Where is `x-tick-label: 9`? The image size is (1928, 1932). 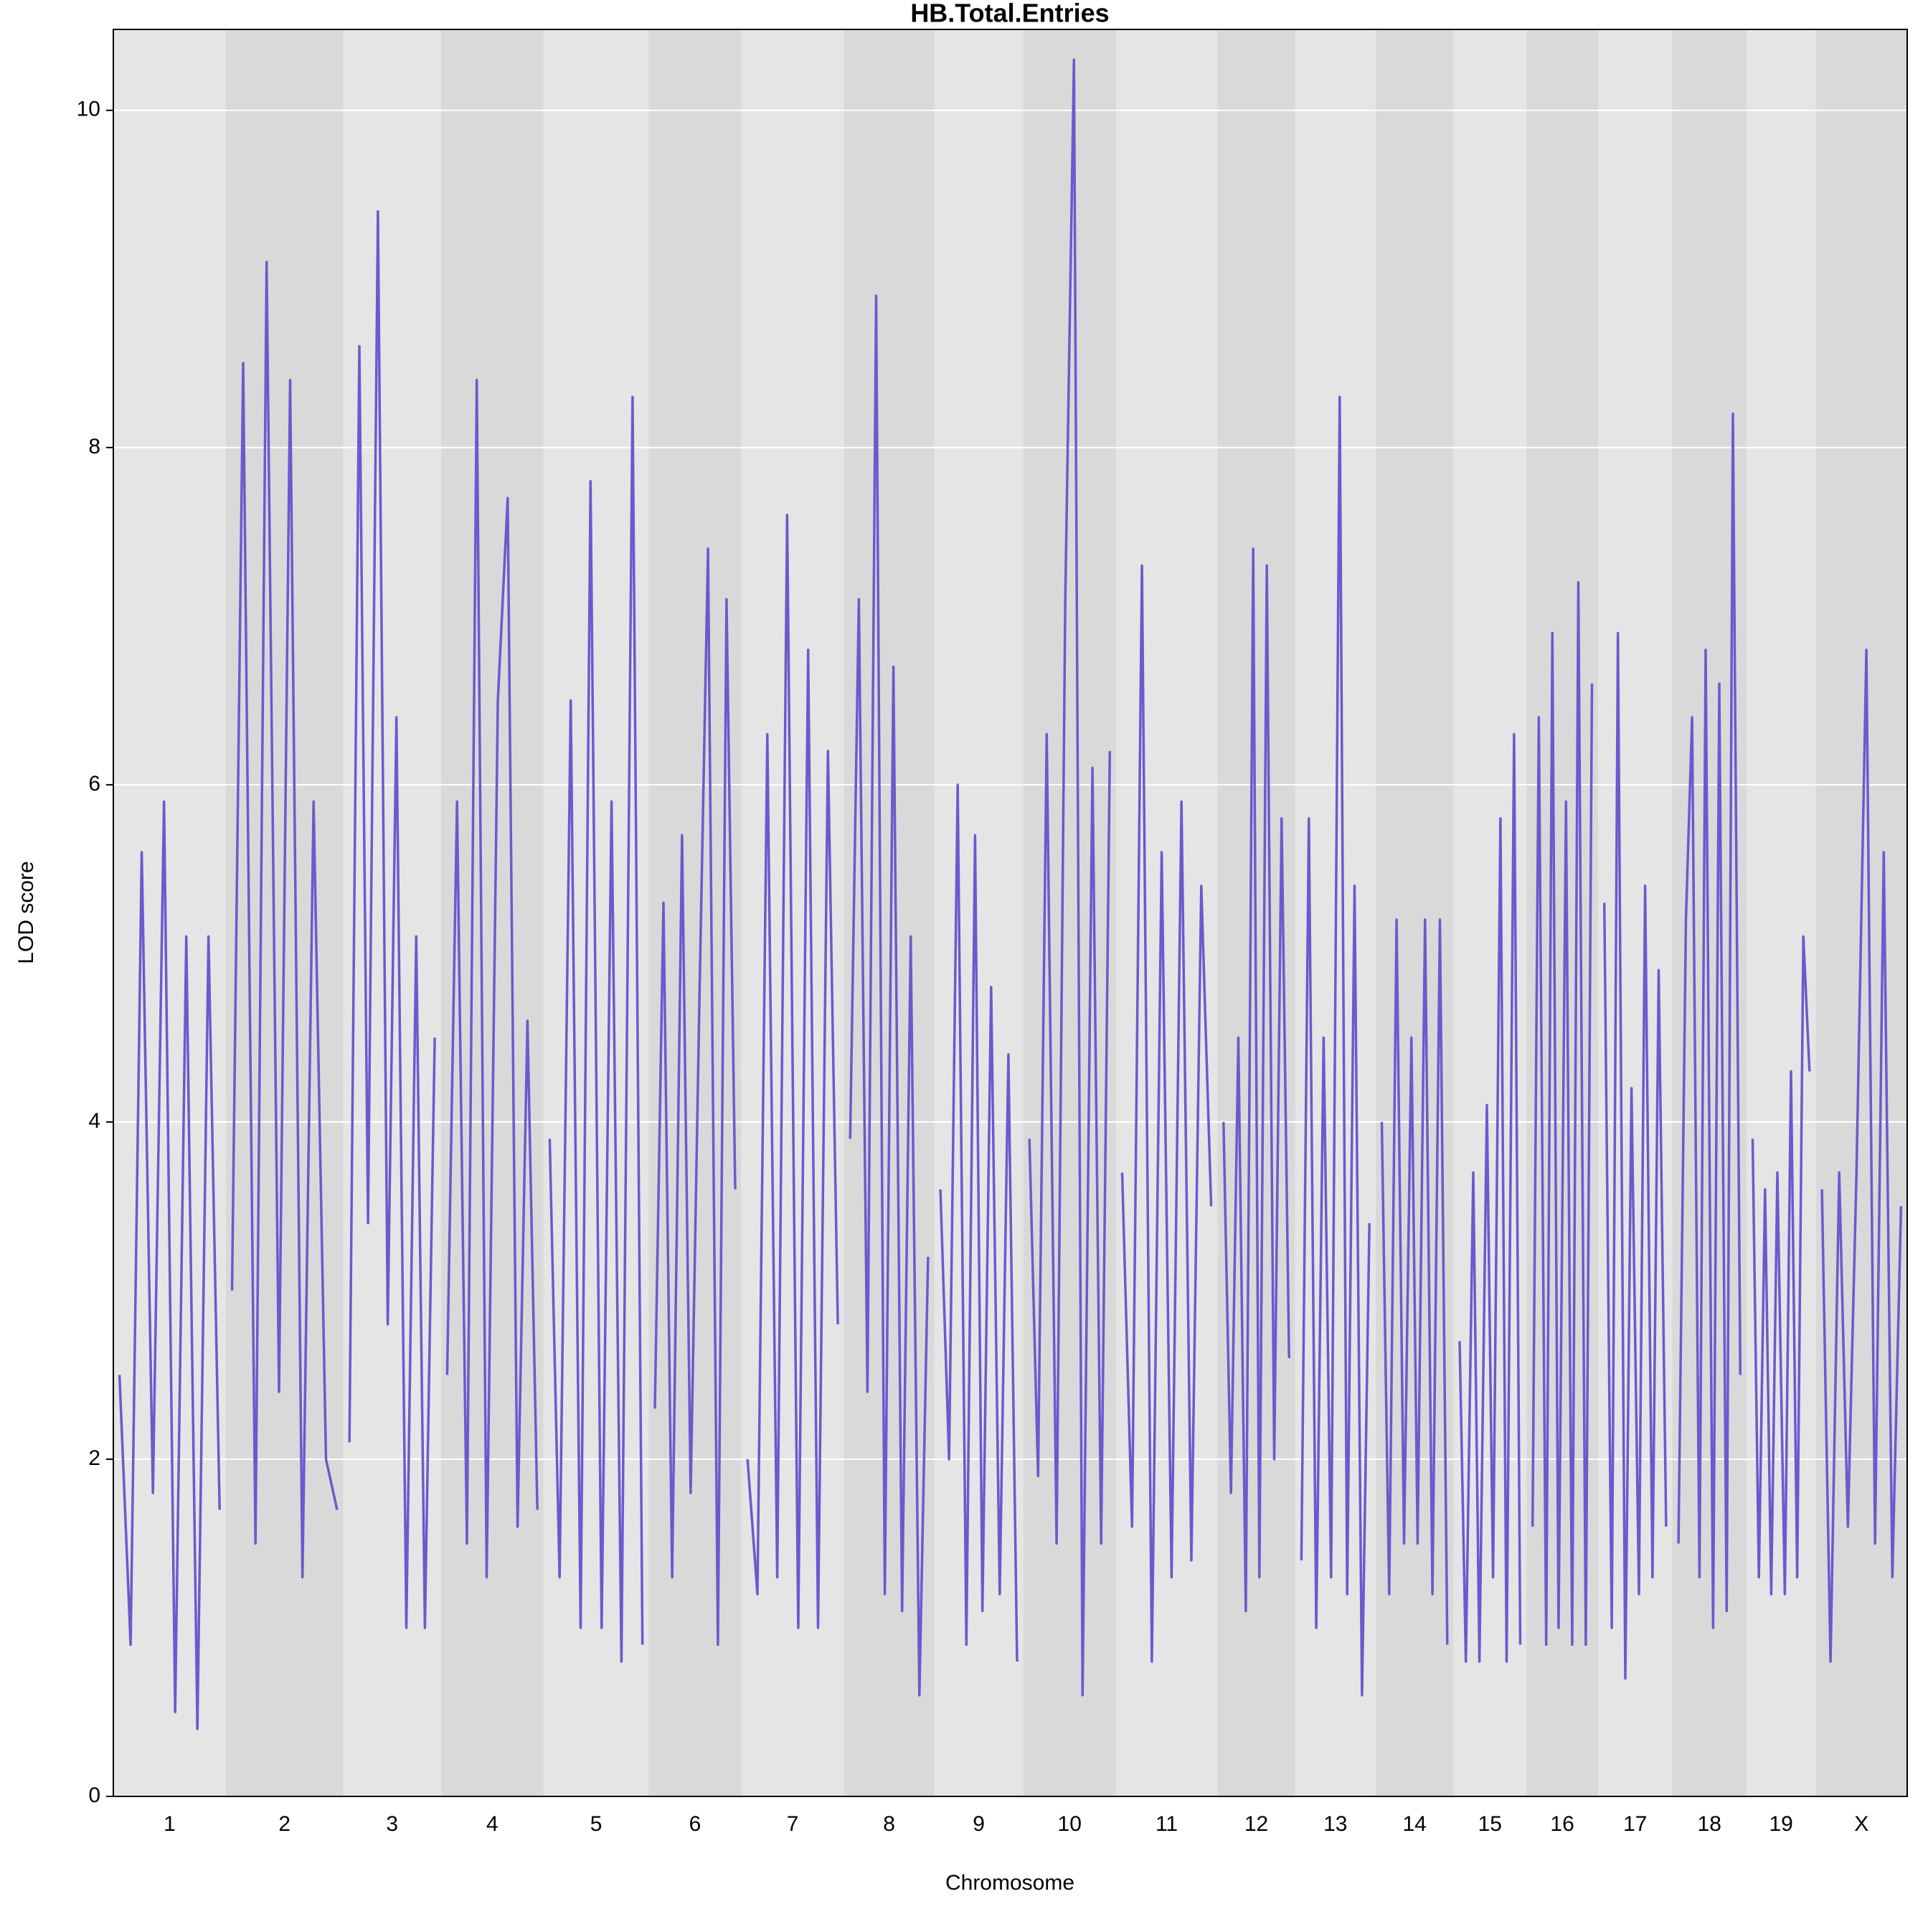
x-tick-label: 9 is located at coordinates (979, 1824).